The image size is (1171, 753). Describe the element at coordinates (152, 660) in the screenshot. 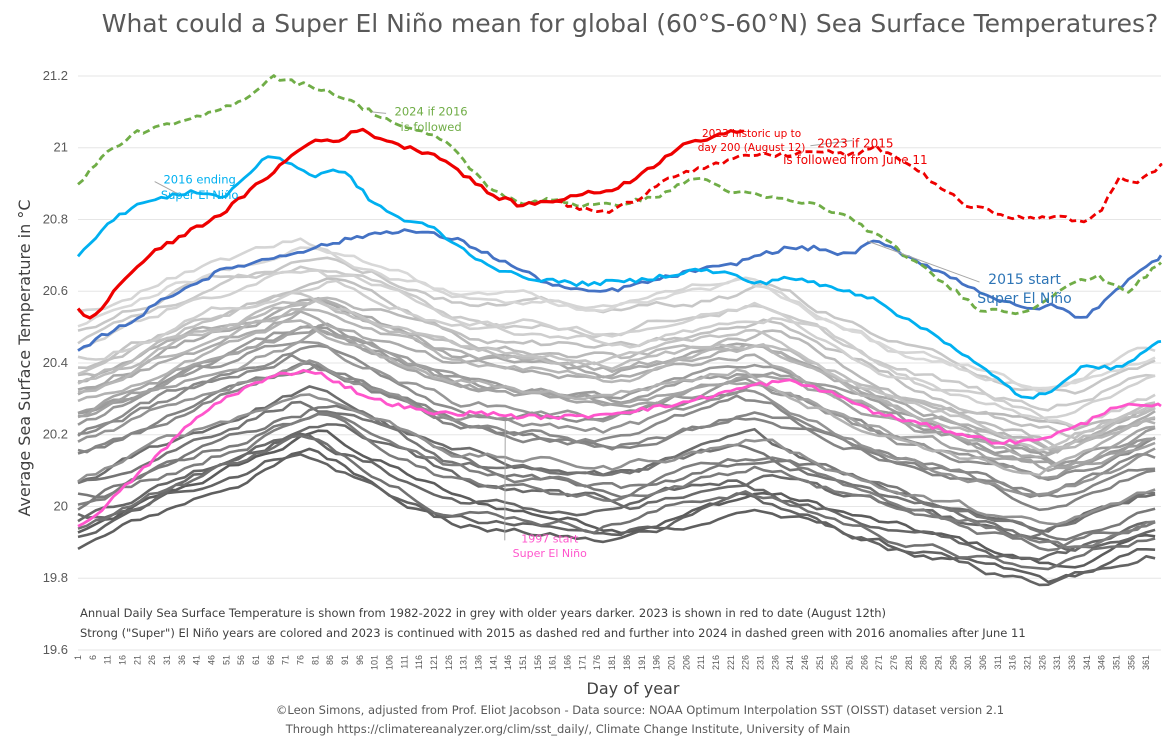

I see `x-tick-label: 26` at that location.